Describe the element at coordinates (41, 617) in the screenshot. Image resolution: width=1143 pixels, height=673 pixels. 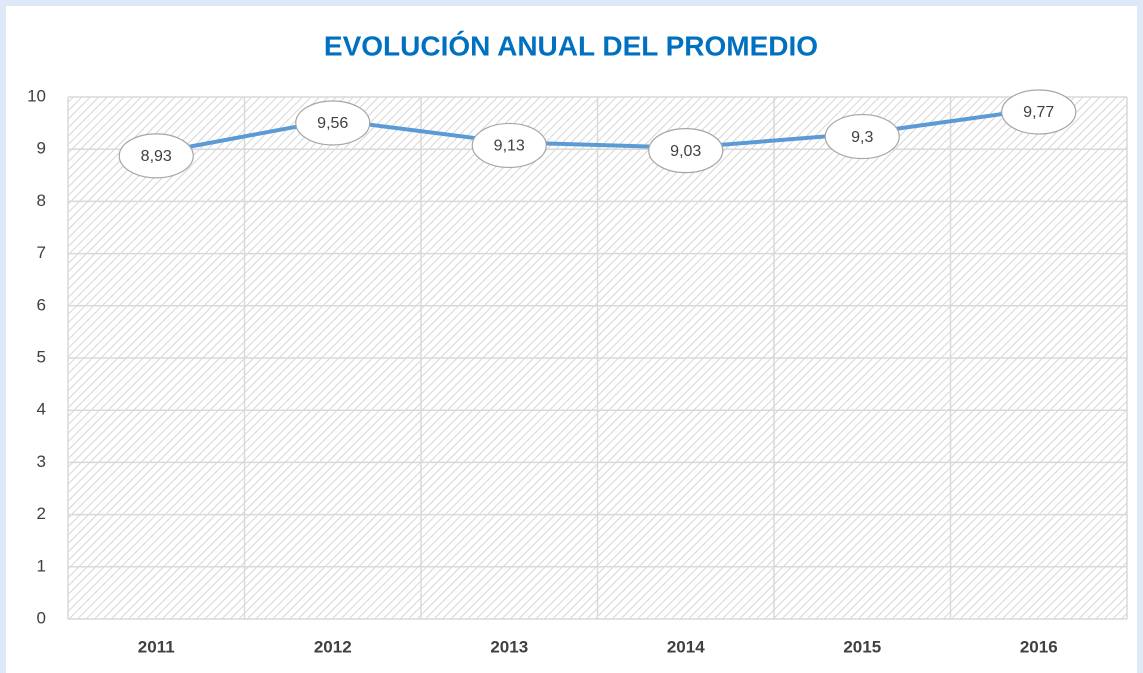
I see `y-tick-label: 0` at that location.